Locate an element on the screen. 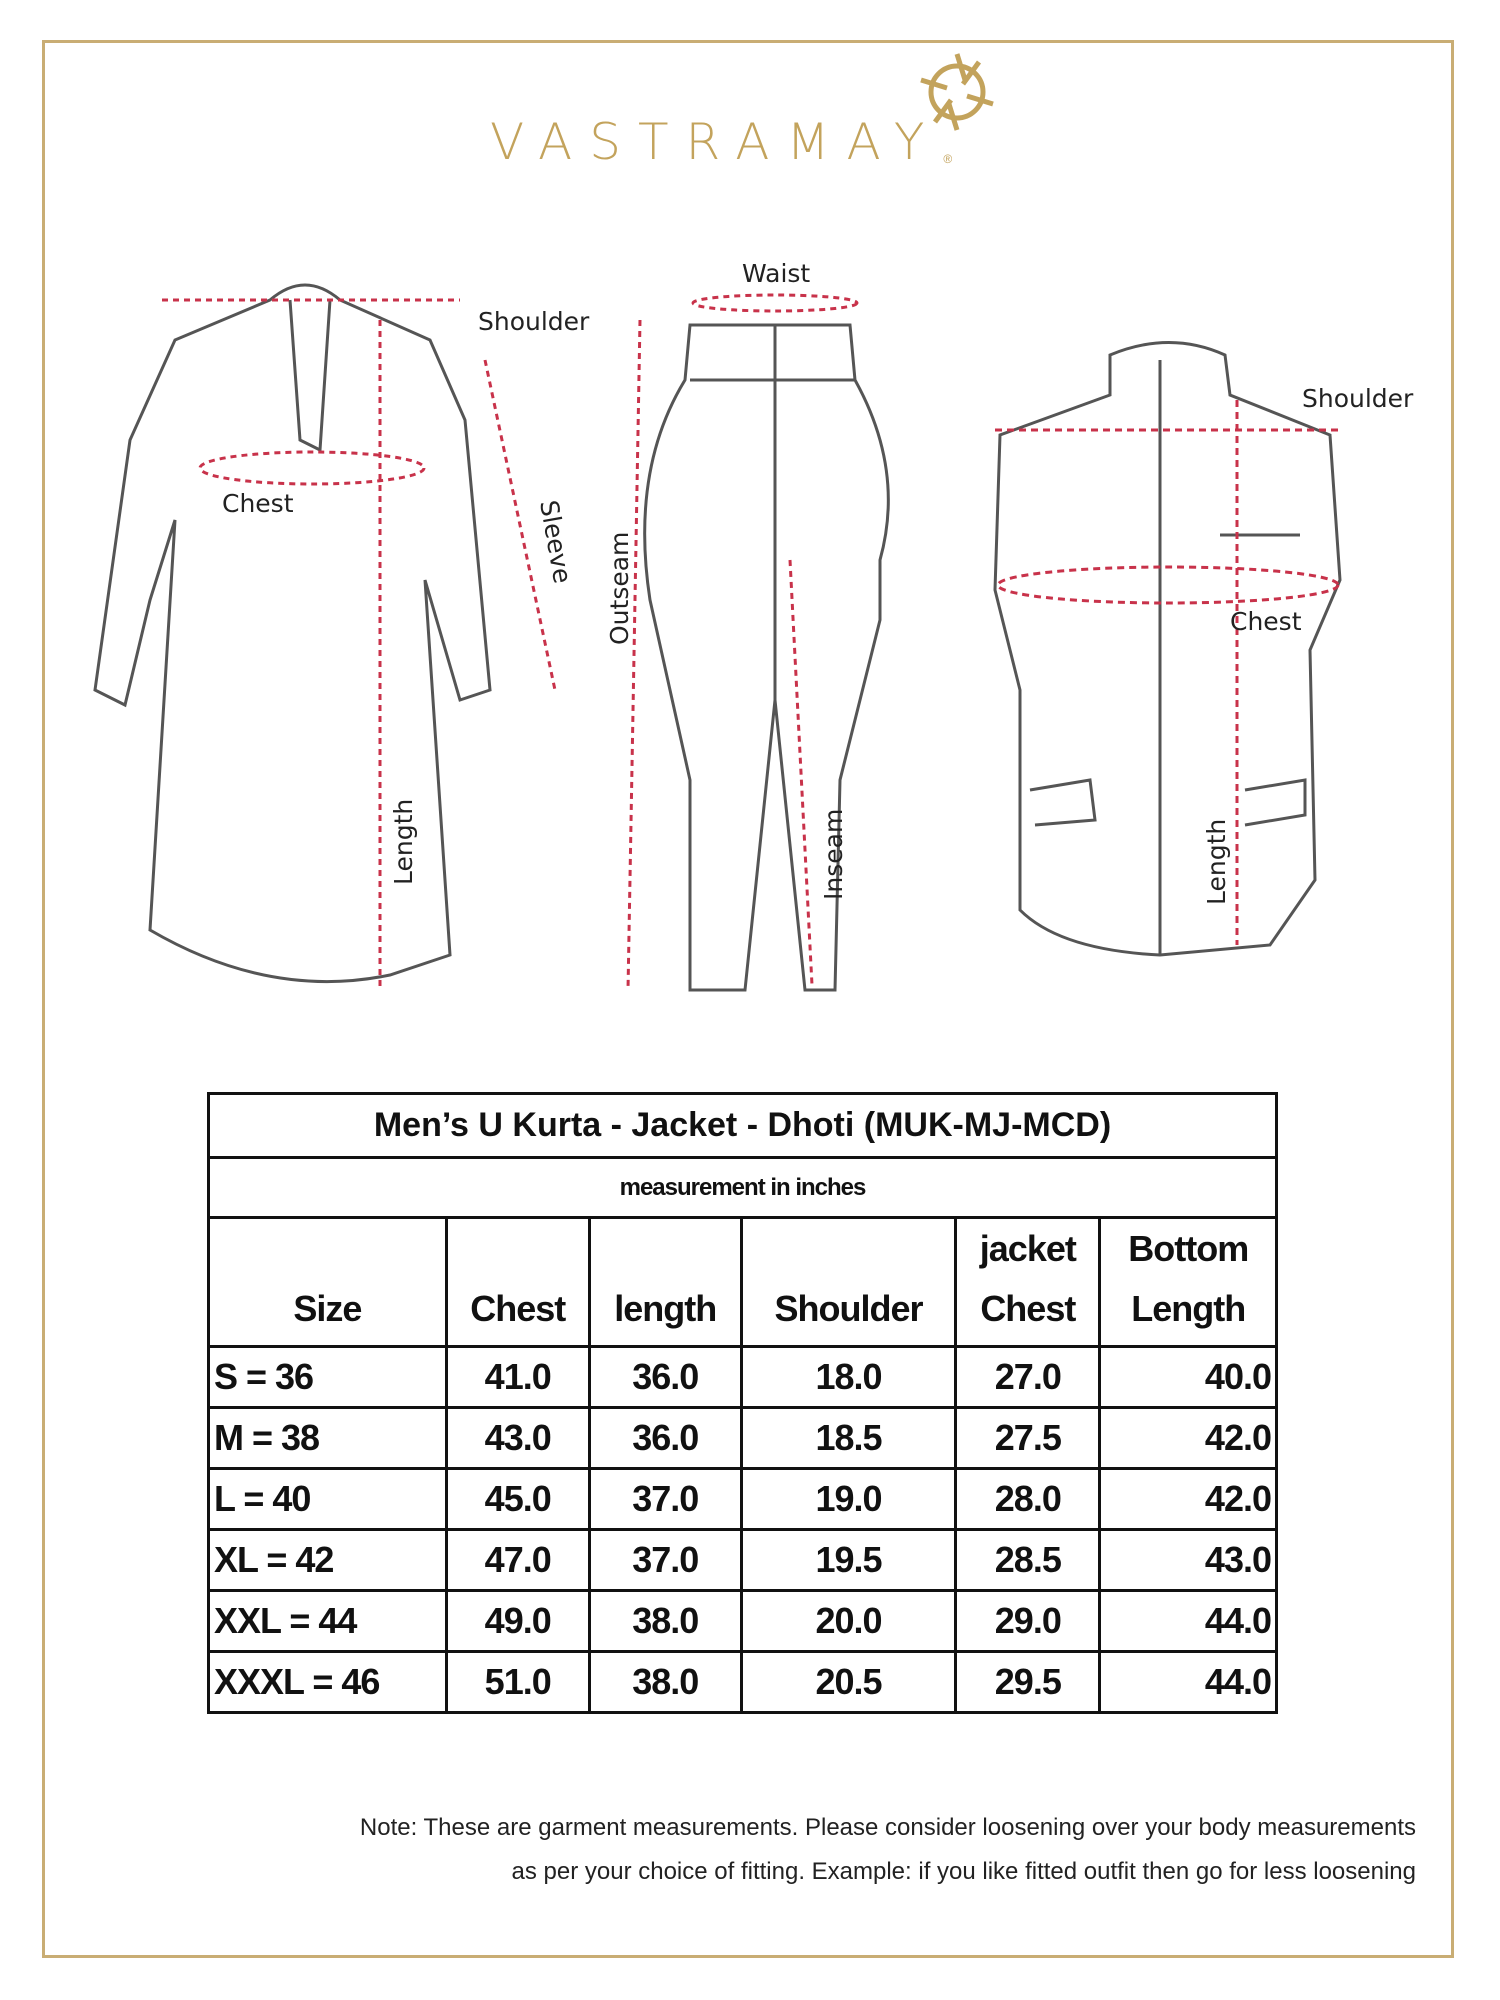  brand-logo-group: VASTRAMAY ® is located at coordinates (721, 142).